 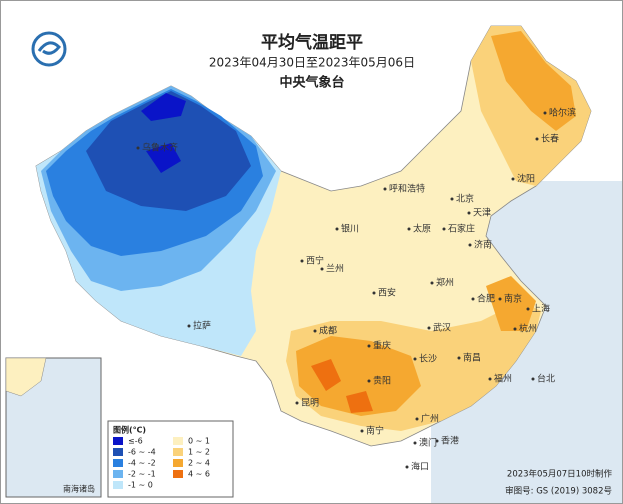 I want to click on city-label: 广州, so click(x=430, y=419).